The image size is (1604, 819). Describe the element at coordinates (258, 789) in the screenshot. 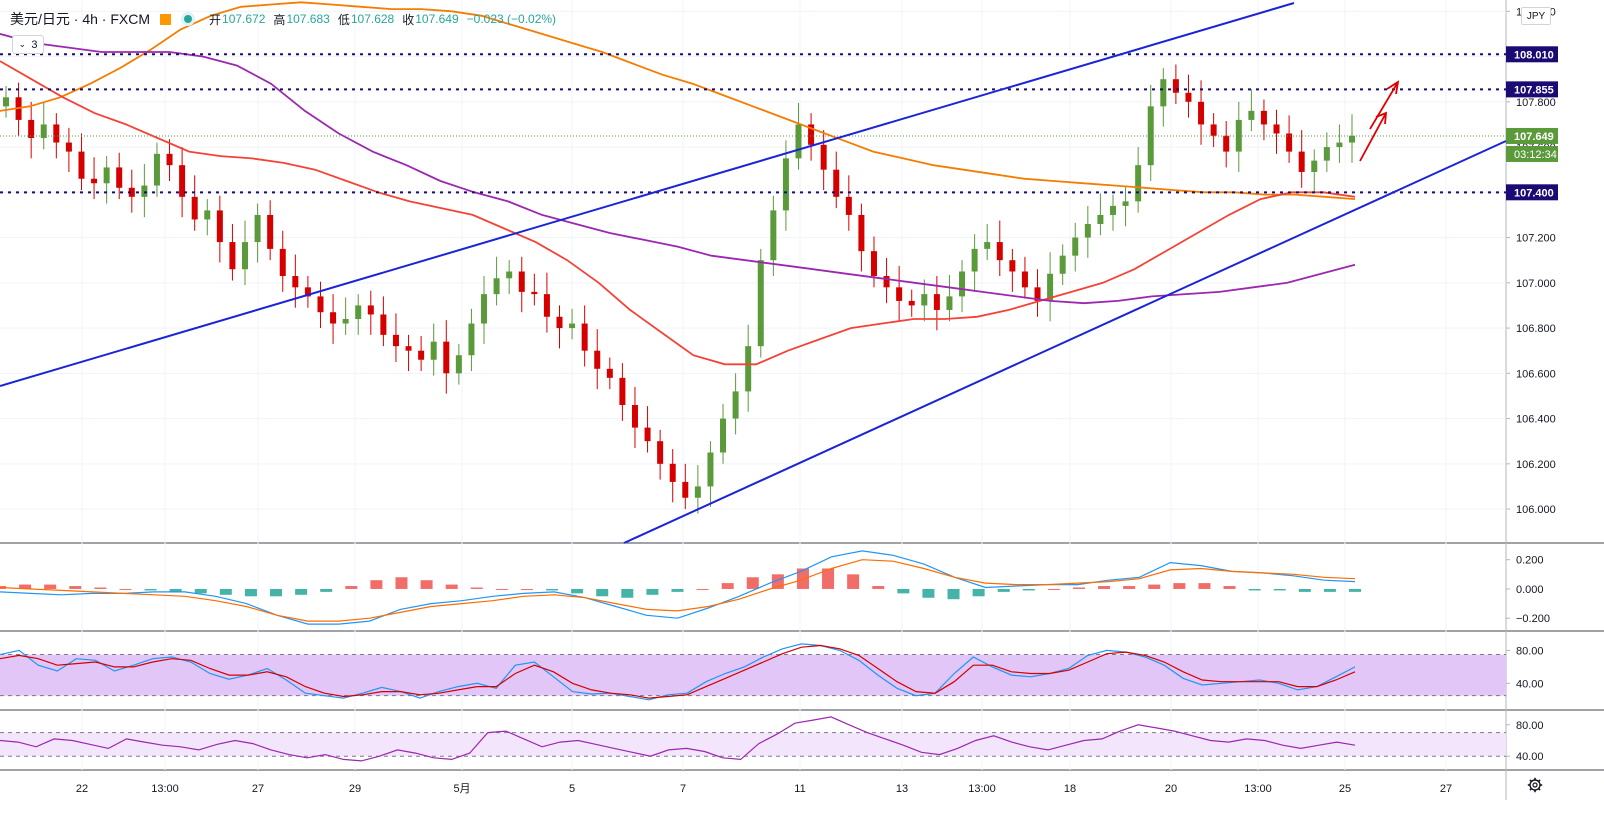

I see `time-tick-label: 27` at that location.